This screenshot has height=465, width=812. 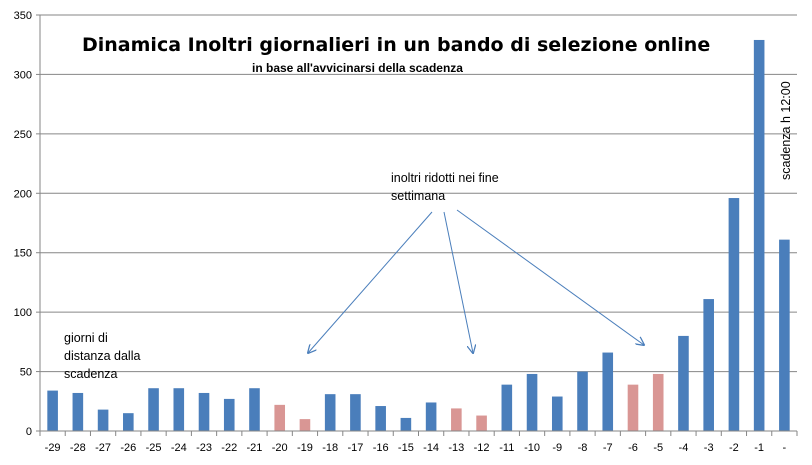 I want to click on distance-annotation: giorni di distanza dalla scadenza, so click(x=102, y=356).